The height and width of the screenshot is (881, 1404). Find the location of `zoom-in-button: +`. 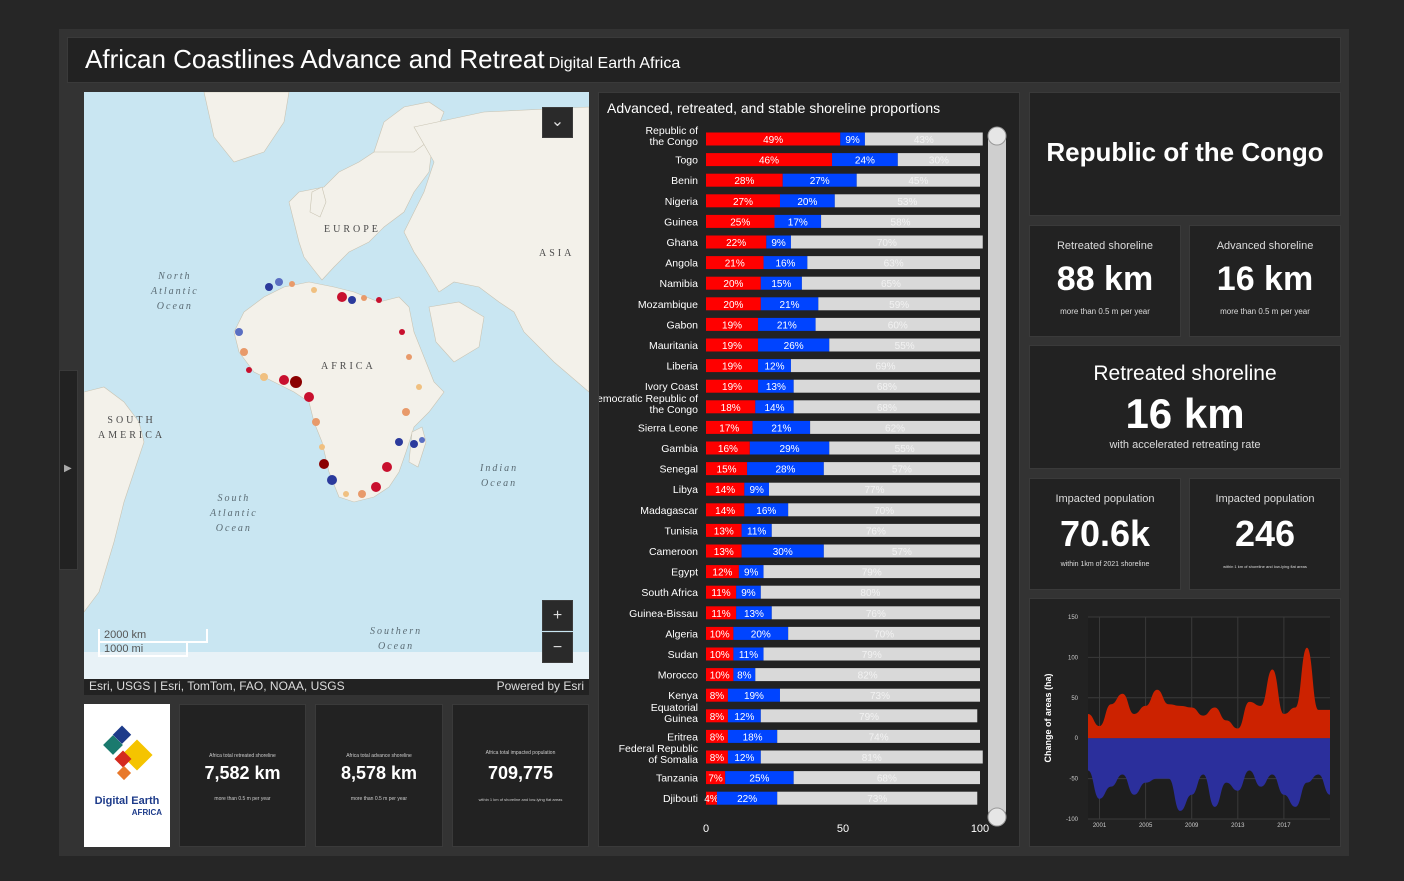

zoom-in-button: + is located at coordinates (557, 615).